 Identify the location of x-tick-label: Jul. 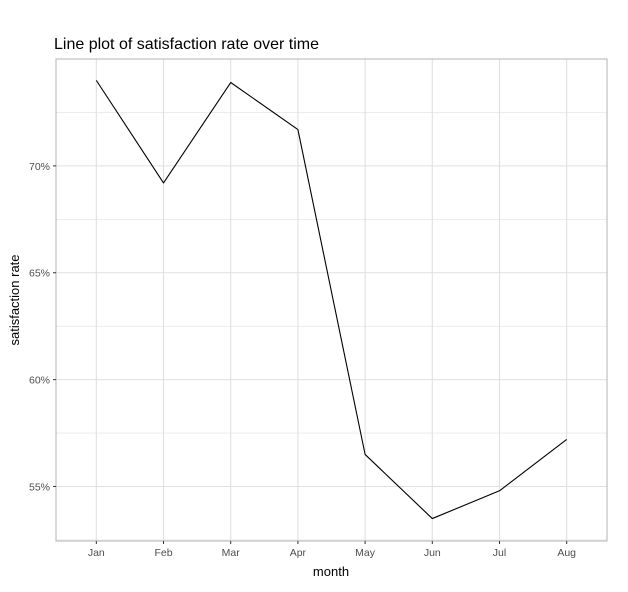
(499, 553).